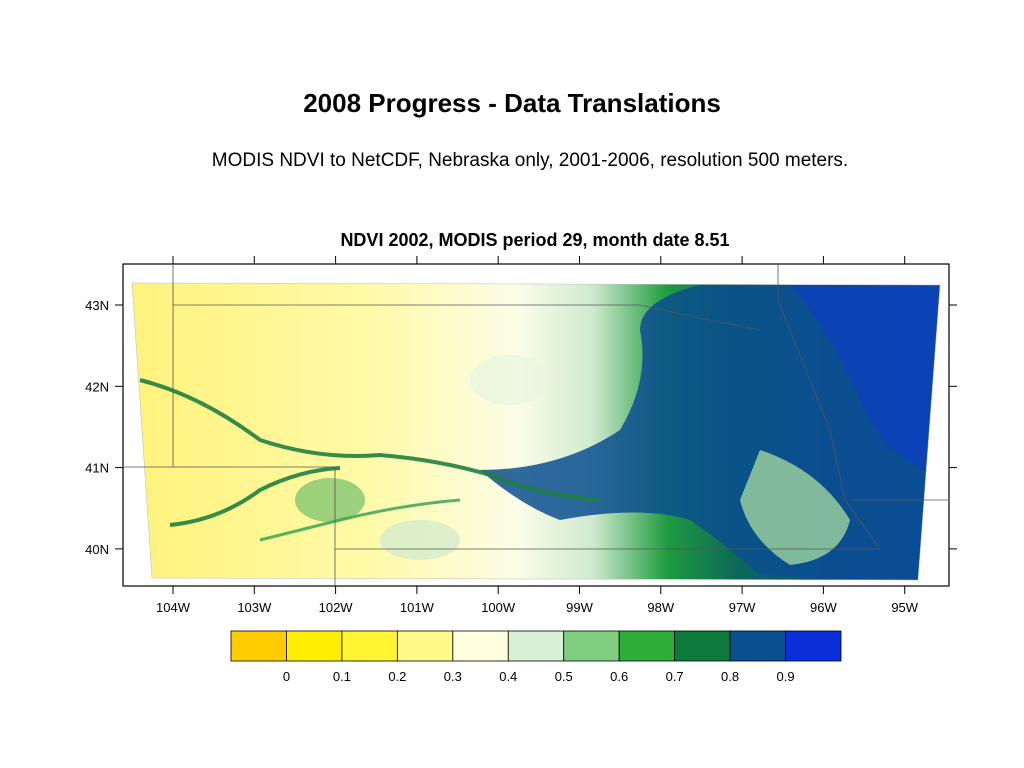  Describe the element at coordinates (417, 607) in the screenshot. I see `lon-tick-label: 101W` at that location.